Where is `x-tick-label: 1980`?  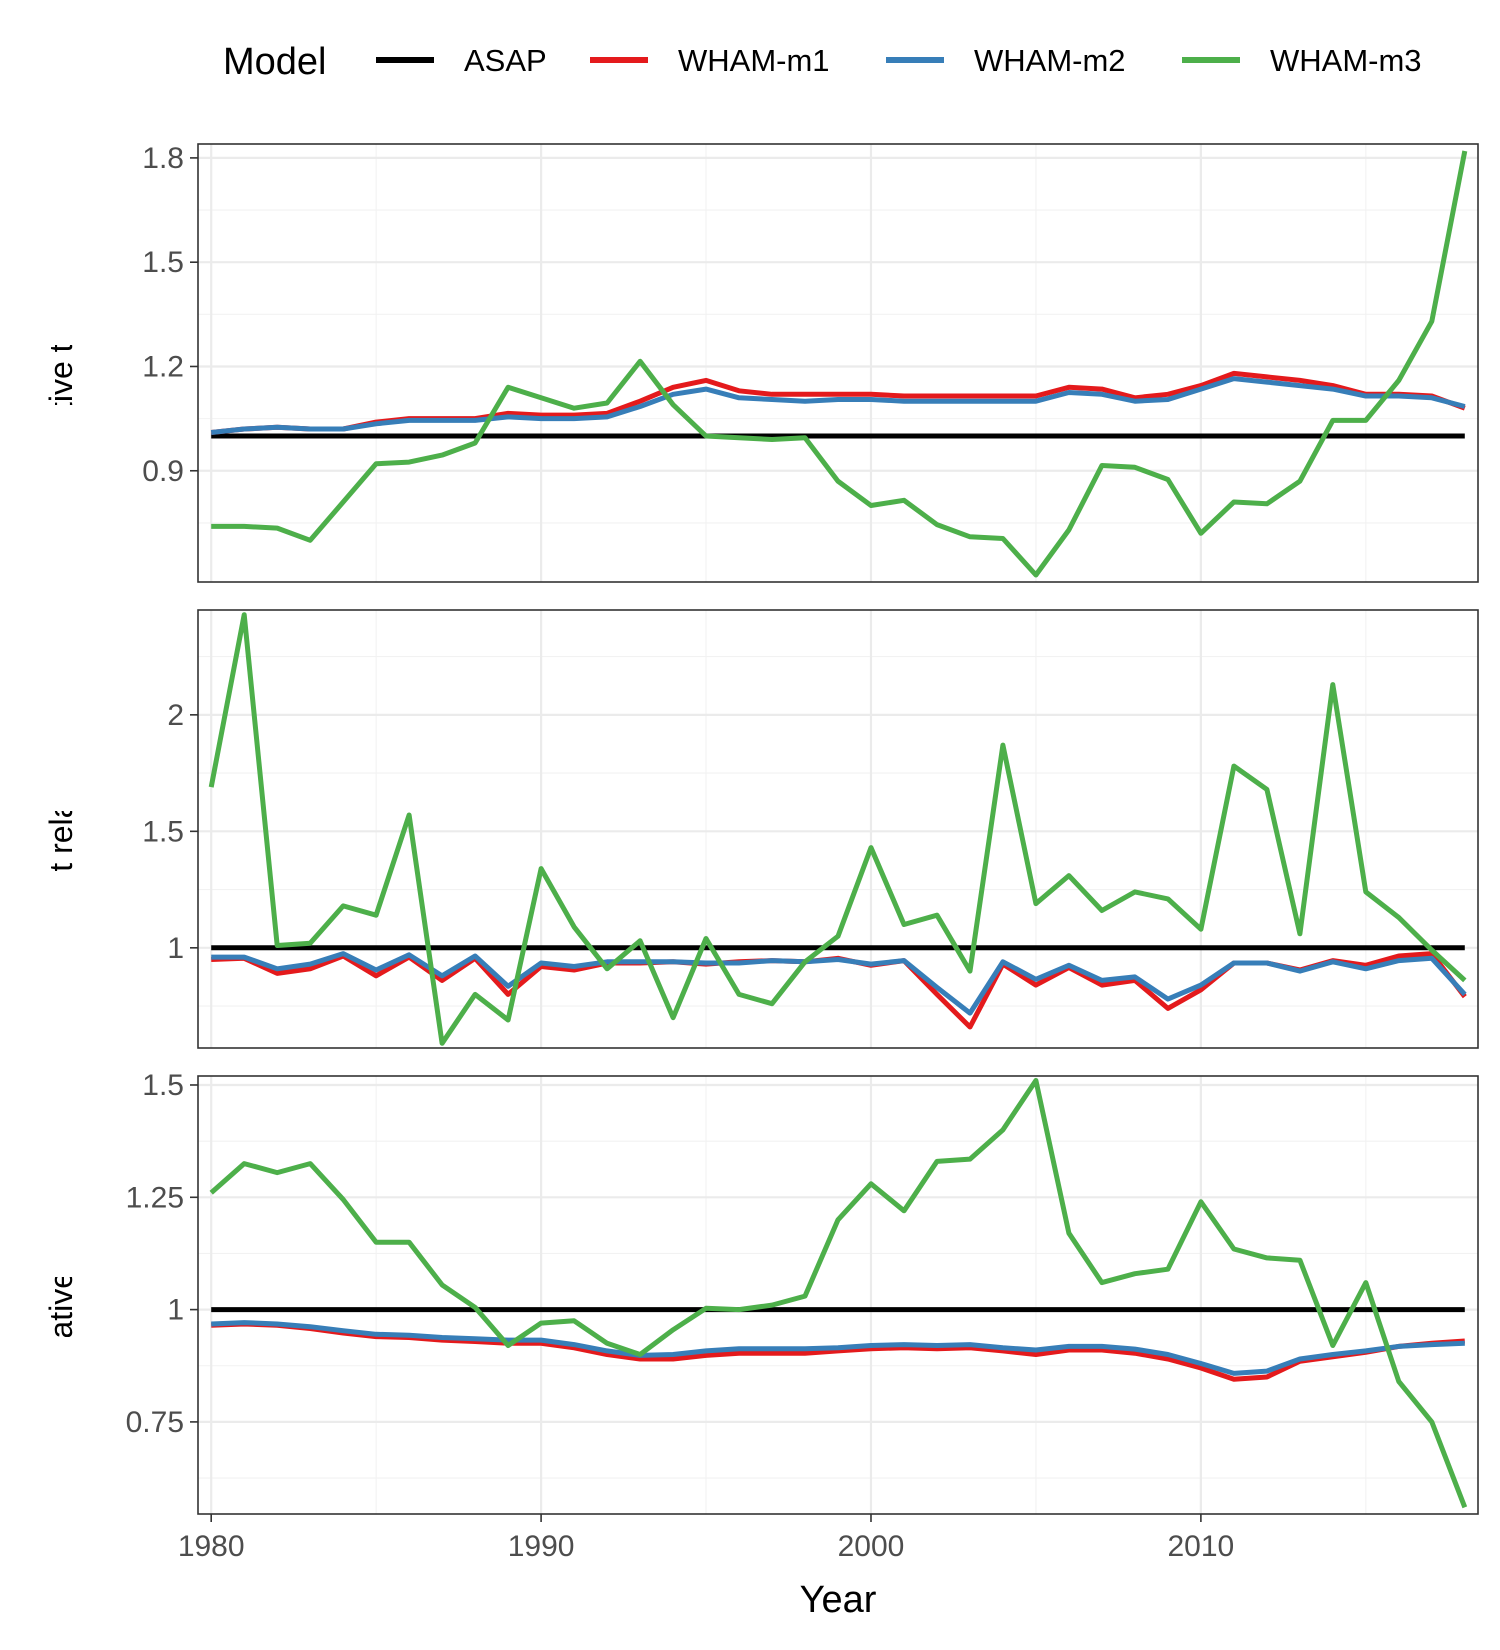
x-tick-label: 1980 is located at coordinates (211, 1546).